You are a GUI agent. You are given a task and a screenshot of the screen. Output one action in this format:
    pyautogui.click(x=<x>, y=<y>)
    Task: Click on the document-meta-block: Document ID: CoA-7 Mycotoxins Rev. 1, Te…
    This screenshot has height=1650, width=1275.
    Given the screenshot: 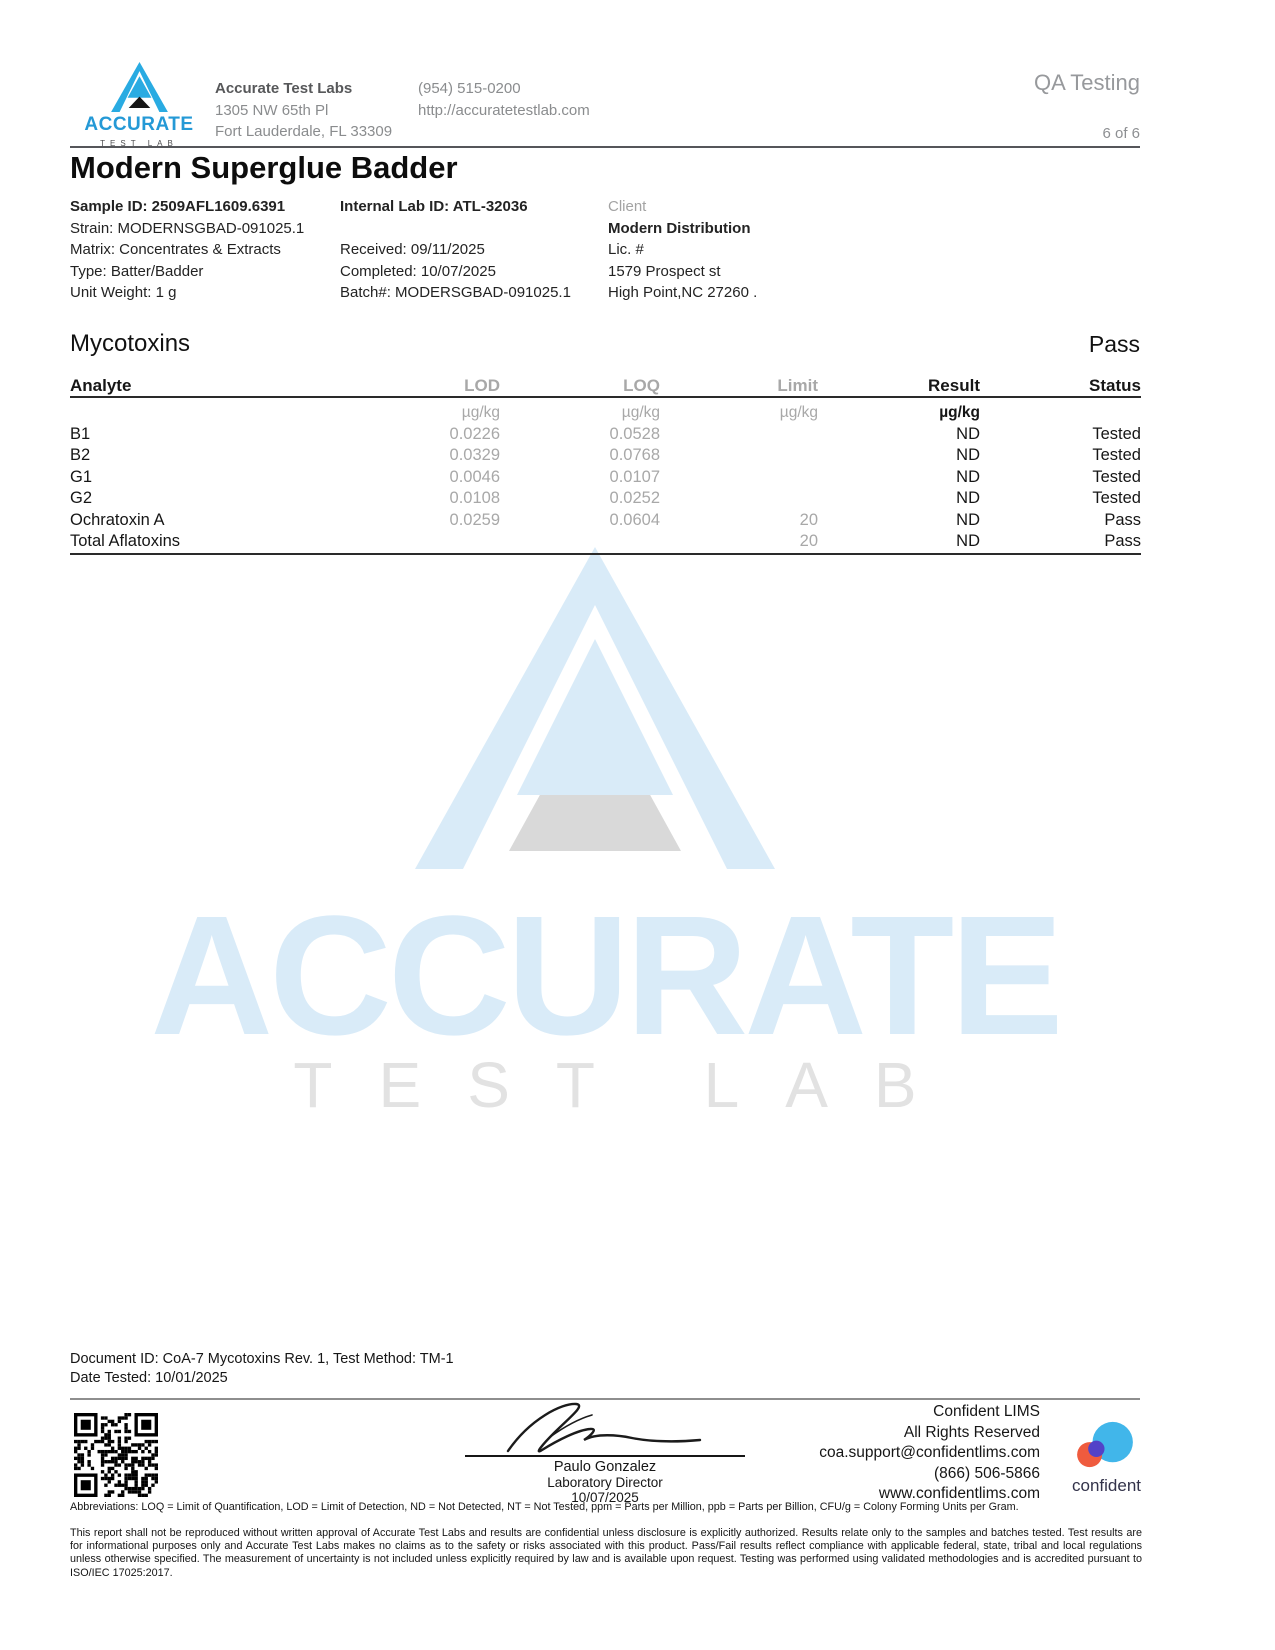 What is the action you would take?
    pyautogui.click(x=262, y=1369)
    